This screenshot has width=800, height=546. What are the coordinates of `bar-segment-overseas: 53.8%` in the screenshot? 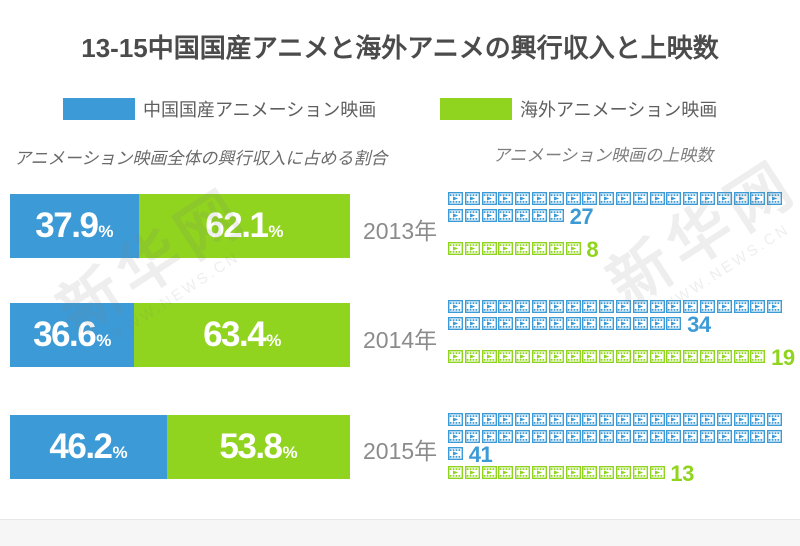 It's located at (258, 447).